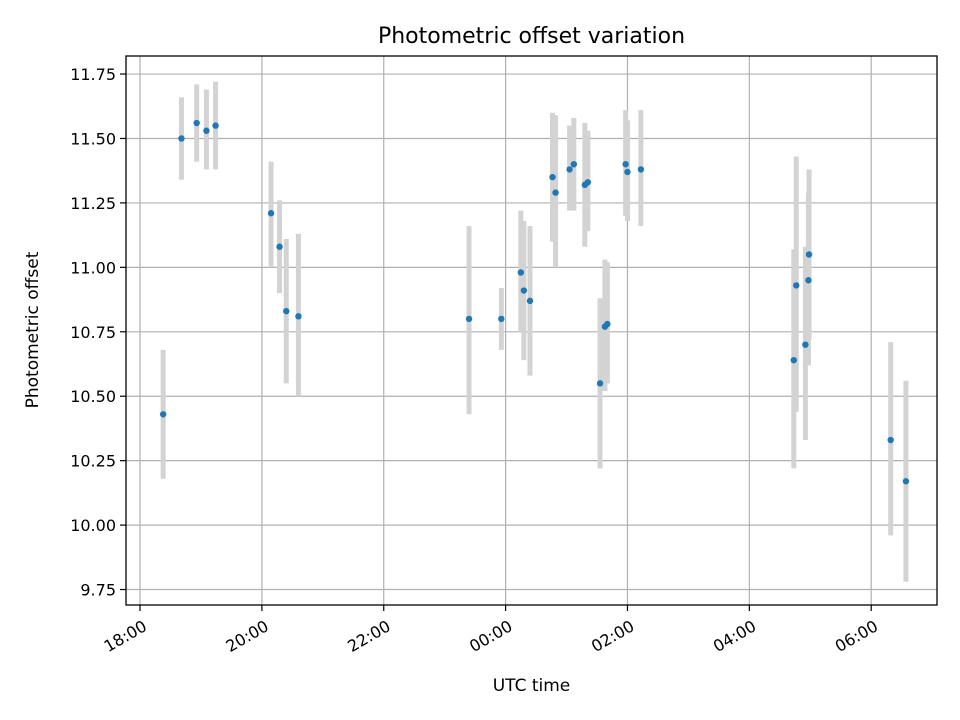 The width and height of the screenshot is (960, 720). Describe the element at coordinates (93, 138) in the screenshot. I see `y-tick-label: 11.50` at that location.